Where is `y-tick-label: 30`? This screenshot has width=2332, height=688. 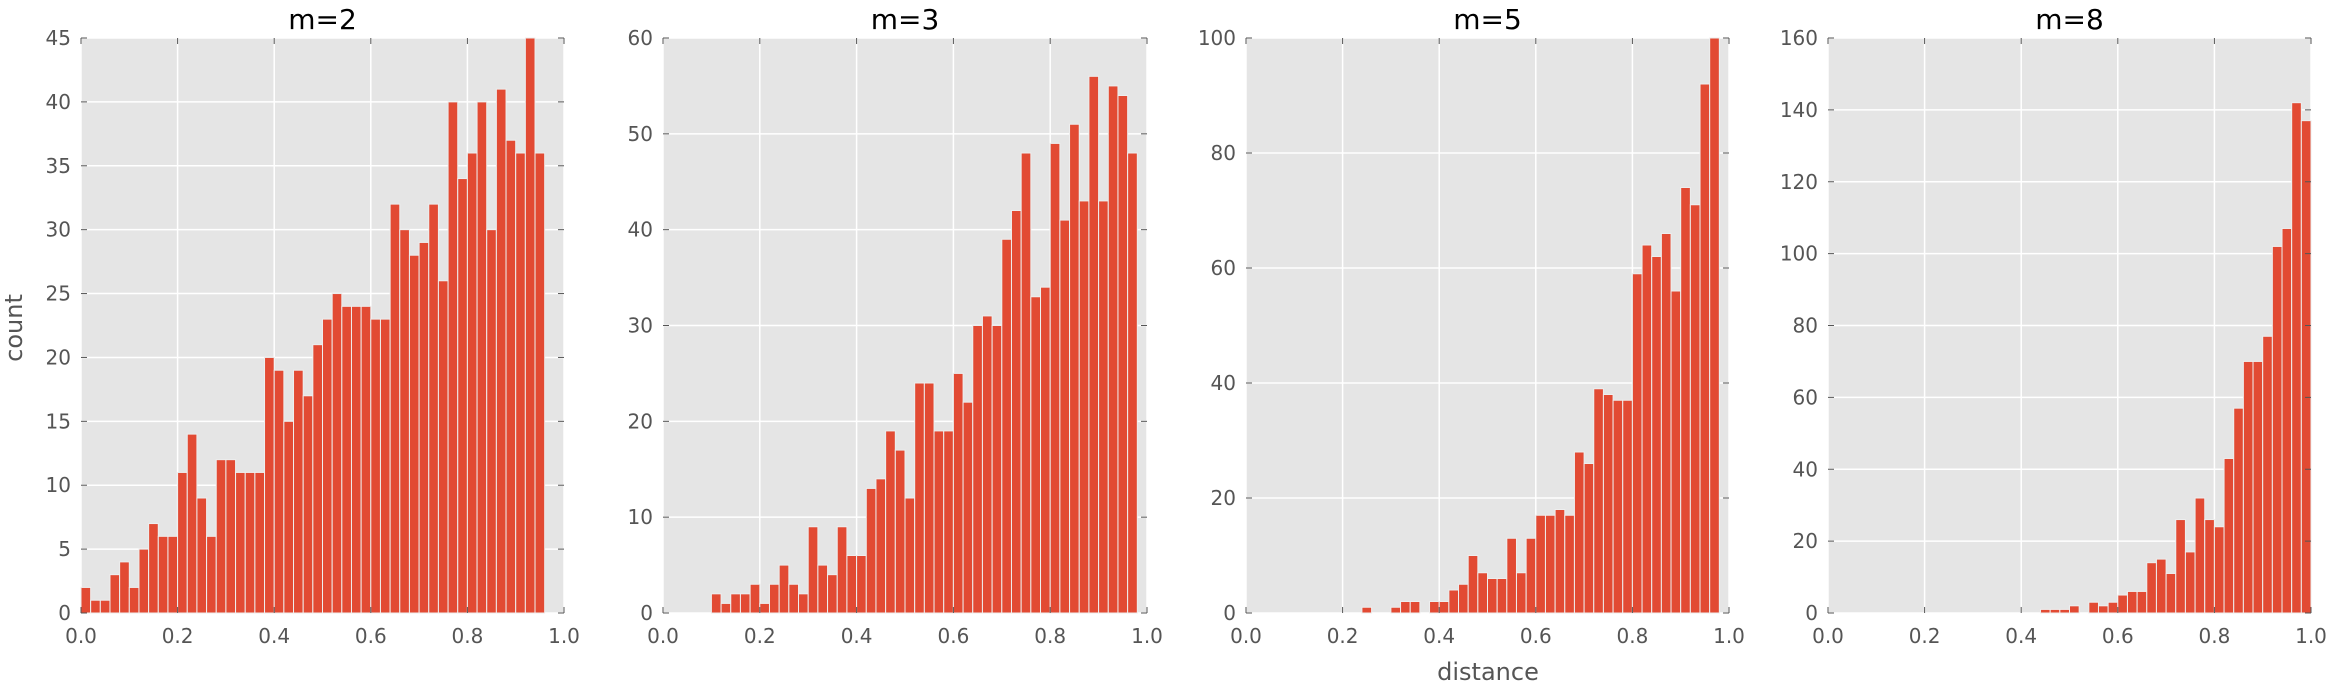 y-tick-label: 30 is located at coordinates (640, 326).